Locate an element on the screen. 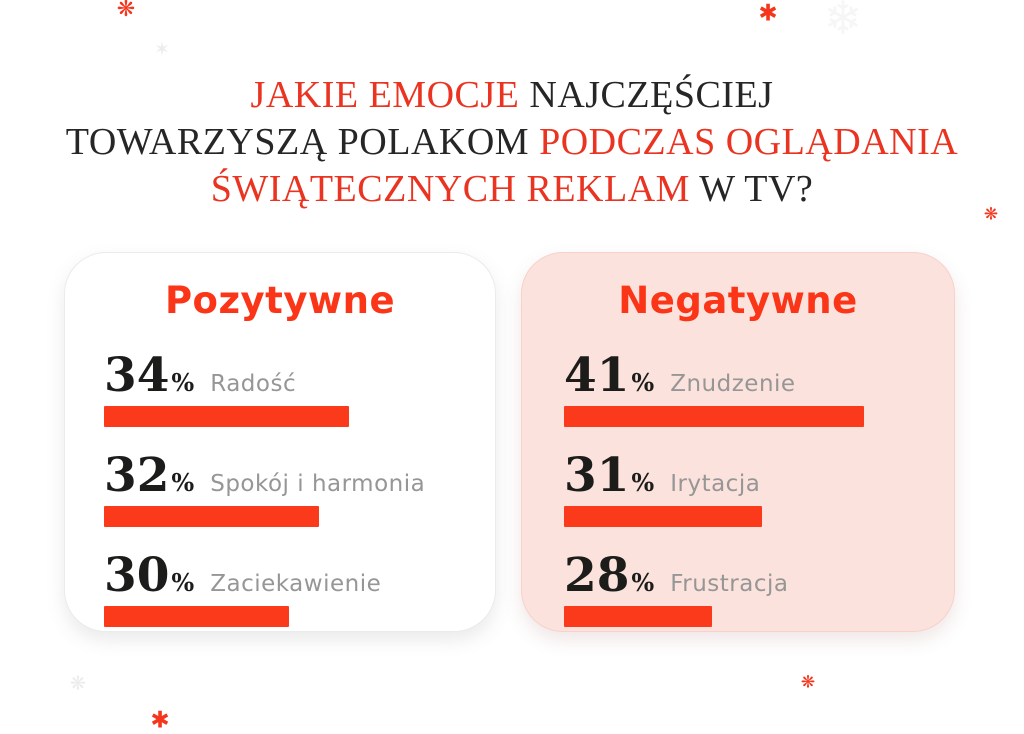 This screenshot has height=734, width=1024. stat-value: 32 is located at coordinates (137, 475).